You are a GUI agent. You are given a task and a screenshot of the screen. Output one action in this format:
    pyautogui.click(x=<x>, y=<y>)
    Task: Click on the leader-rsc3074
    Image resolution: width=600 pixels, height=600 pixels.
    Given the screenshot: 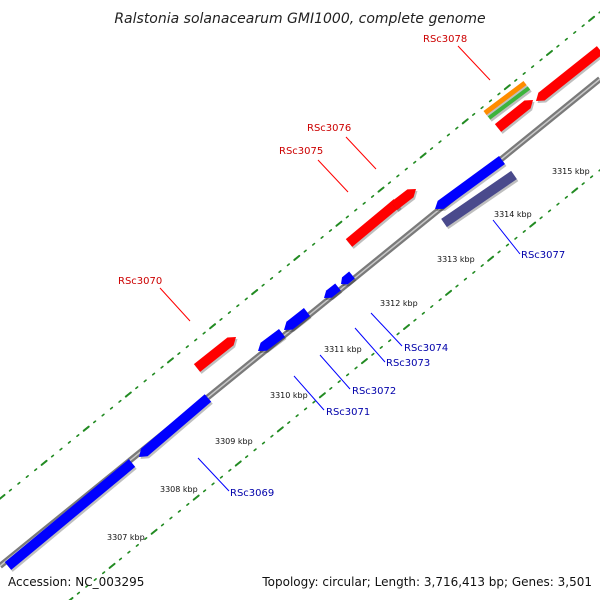 What is the action you would take?
    pyautogui.click(x=386, y=329)
    